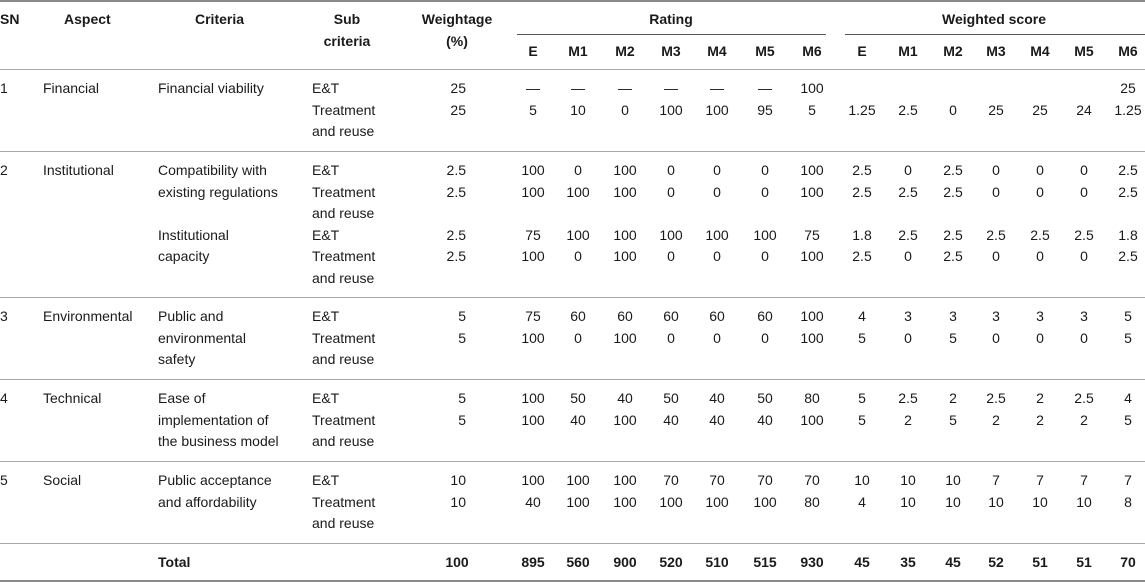  I want to click on score-col-header: M5, so click(1084, 51).